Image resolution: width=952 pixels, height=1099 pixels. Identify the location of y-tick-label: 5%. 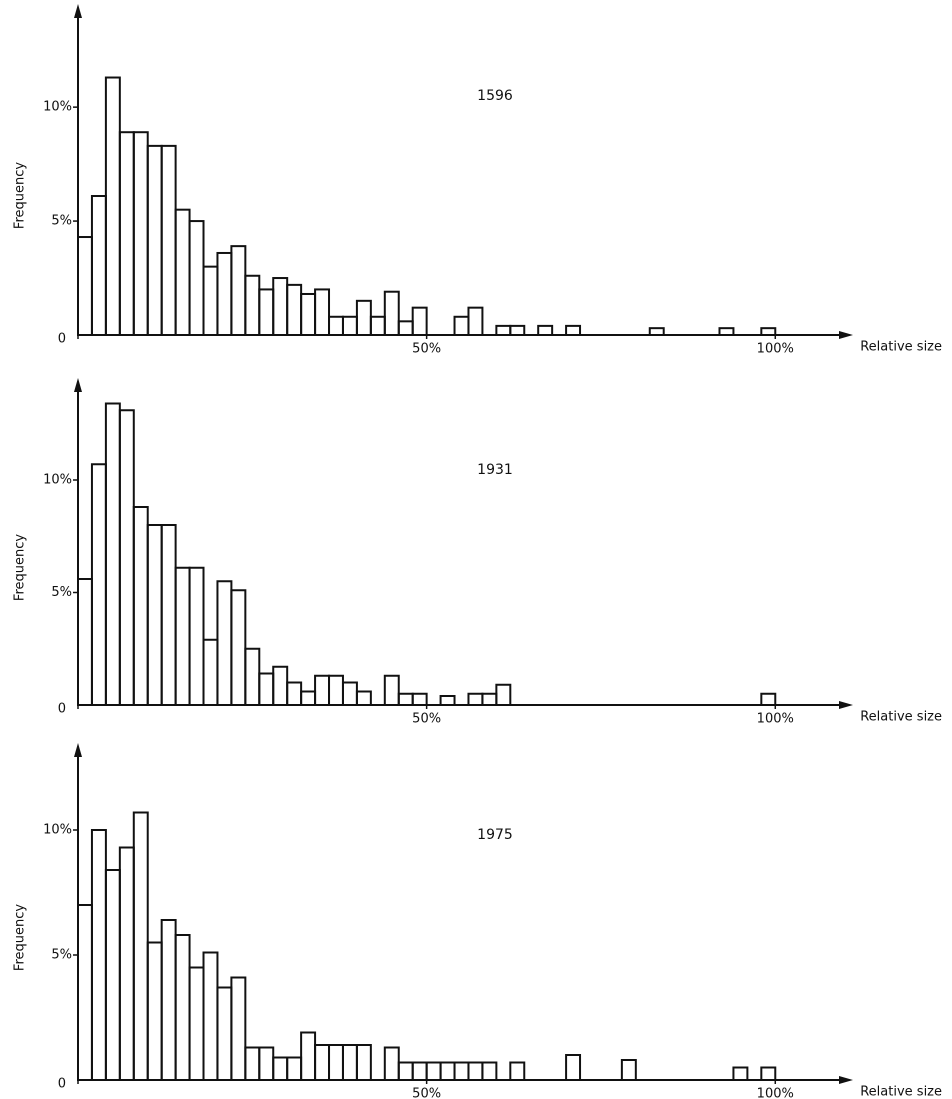
(61, 221).